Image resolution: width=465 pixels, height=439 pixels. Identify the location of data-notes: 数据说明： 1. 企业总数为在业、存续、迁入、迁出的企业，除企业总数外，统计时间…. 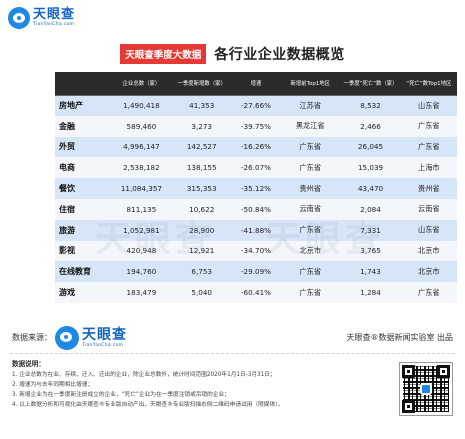
(197, 384).